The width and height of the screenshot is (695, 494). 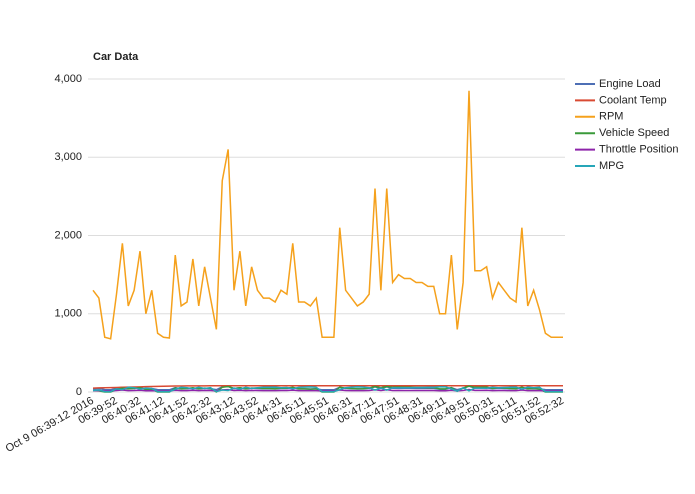 What do you see at coordinates (79, 392) in the screenshot?
I see `y-tick-label: 0` at bounding box center [79, 392].